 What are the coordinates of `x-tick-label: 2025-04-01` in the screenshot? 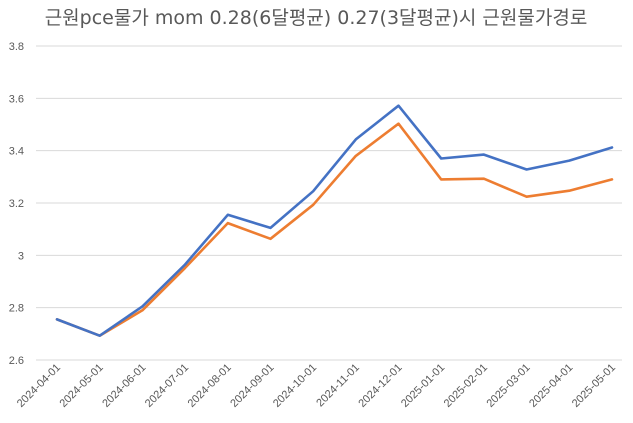 It's located at (551, 386).